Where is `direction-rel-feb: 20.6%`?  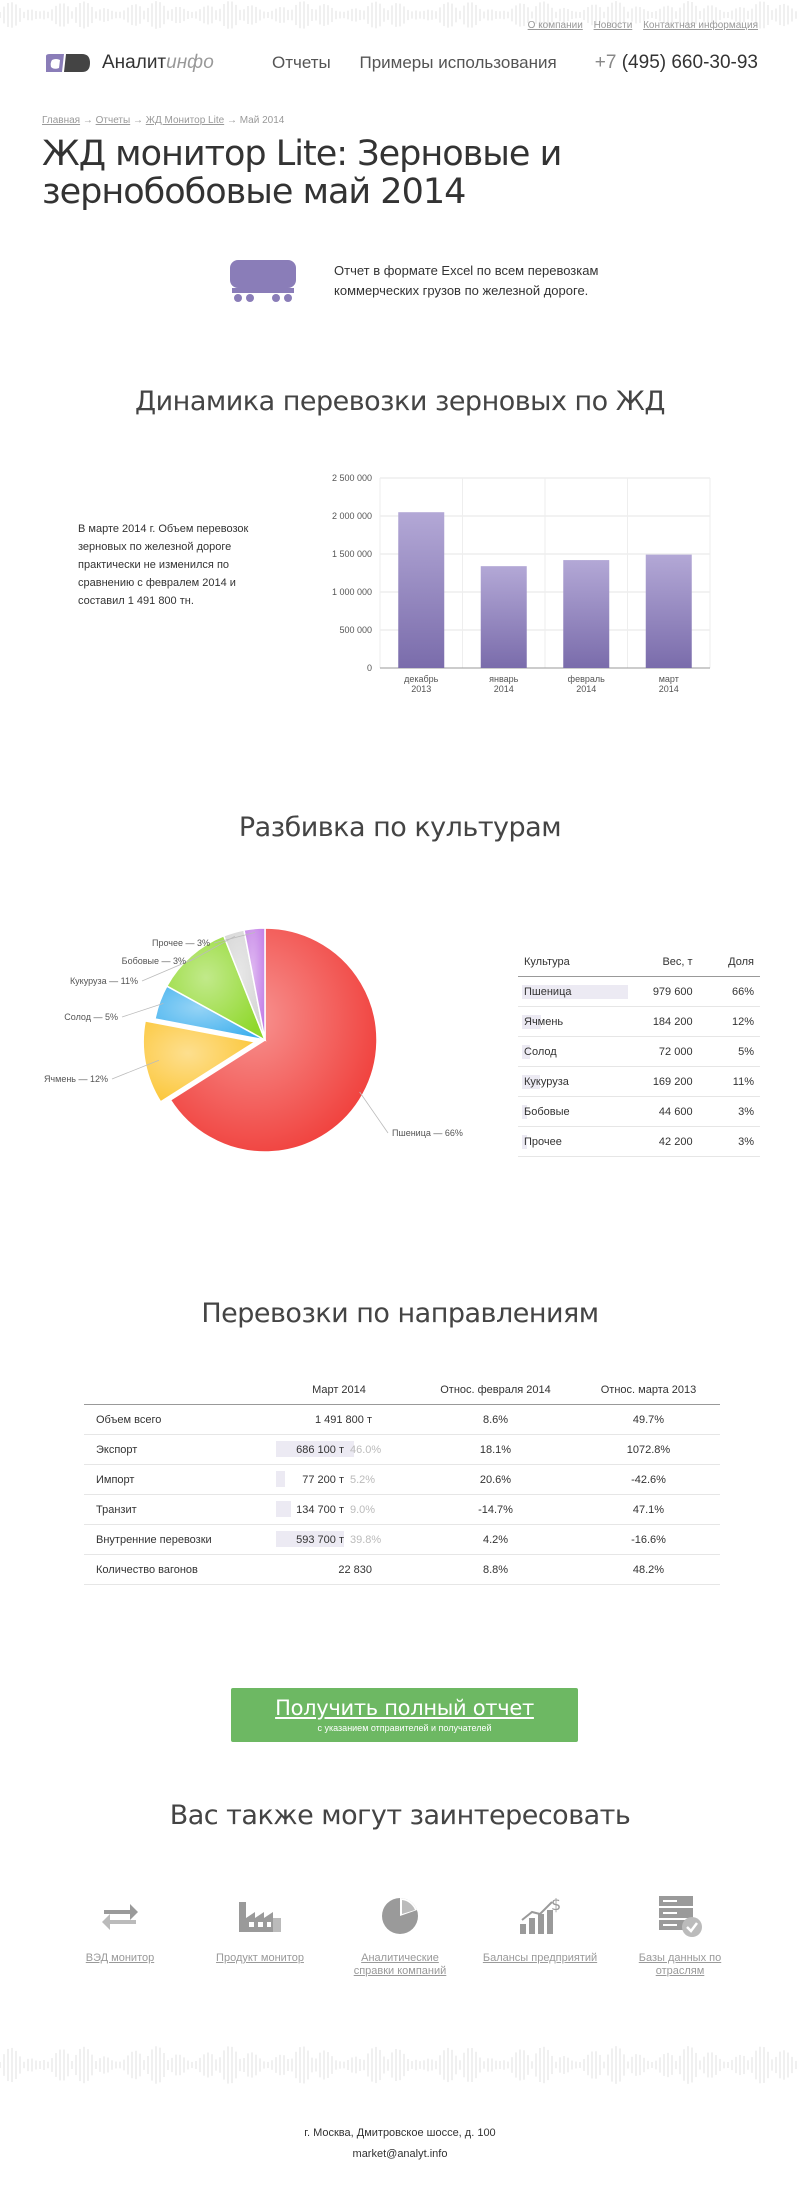 direction-rel-feb: 20.6% is located at coordinates (495, 1479).